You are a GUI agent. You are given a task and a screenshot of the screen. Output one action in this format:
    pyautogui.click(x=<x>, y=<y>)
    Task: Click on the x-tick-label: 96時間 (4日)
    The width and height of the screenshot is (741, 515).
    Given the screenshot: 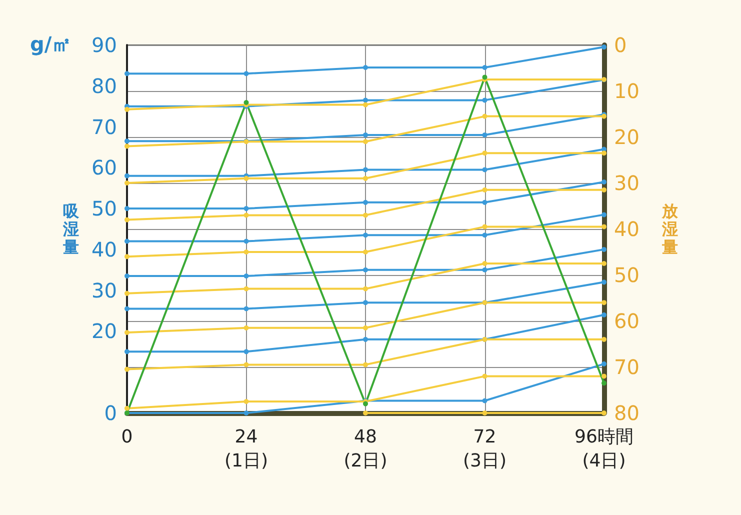 What is the action you would take?
    pyautogui.click(x=604, y=449)
    